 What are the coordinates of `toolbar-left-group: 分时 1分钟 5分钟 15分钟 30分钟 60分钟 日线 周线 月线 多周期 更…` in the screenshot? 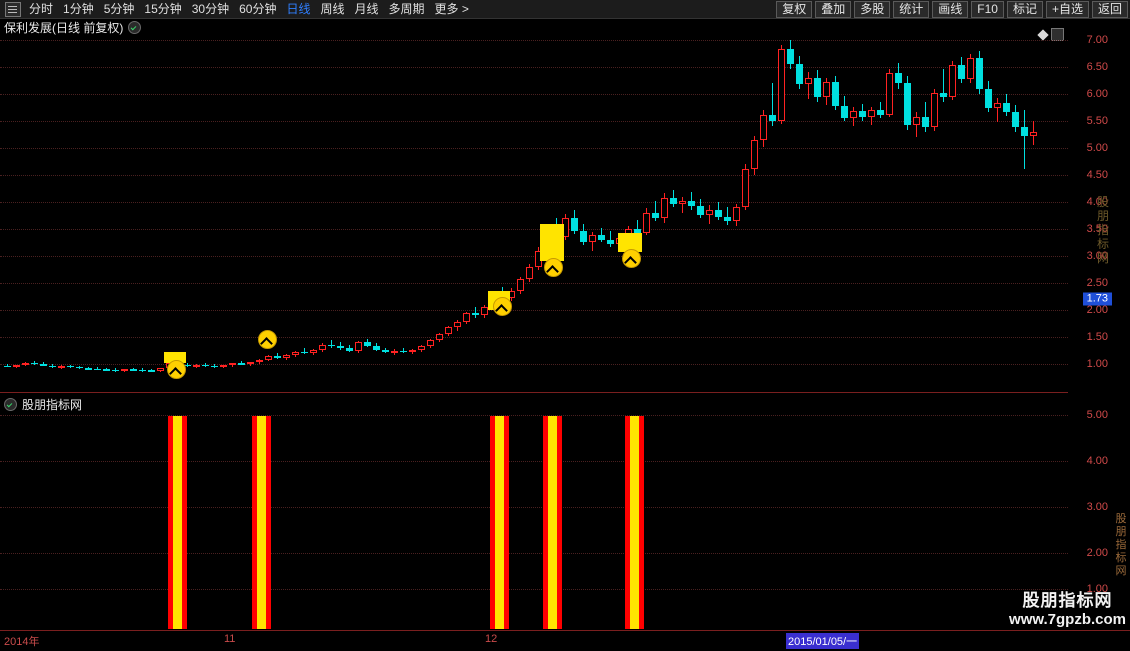 It's located at (237, 9).